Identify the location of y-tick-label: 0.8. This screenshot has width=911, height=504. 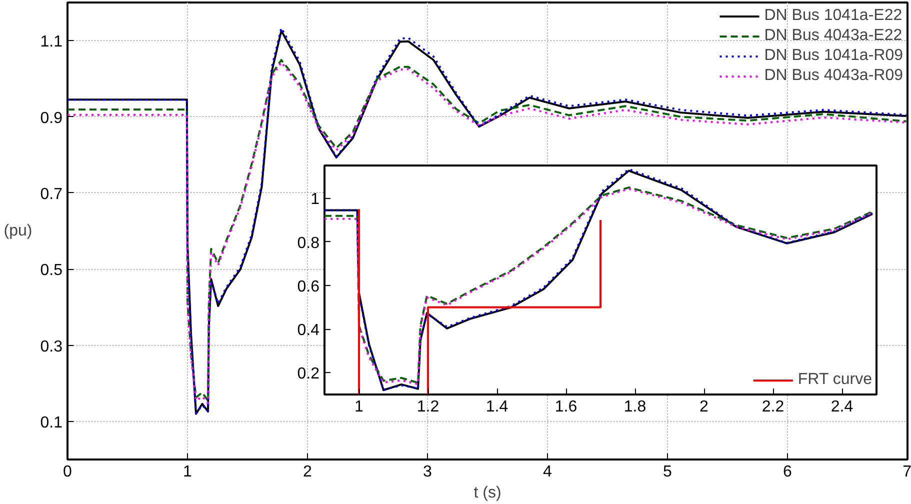
(308, 243).